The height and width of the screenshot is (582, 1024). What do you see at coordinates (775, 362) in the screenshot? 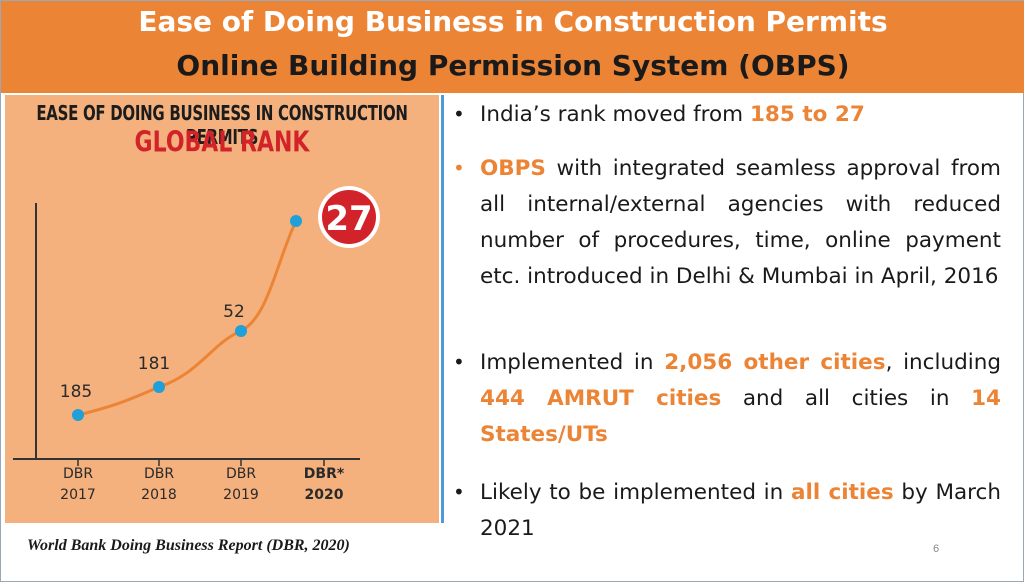
I see `highlight-text: 2,056 other cities` at bounding box center [775, 362].